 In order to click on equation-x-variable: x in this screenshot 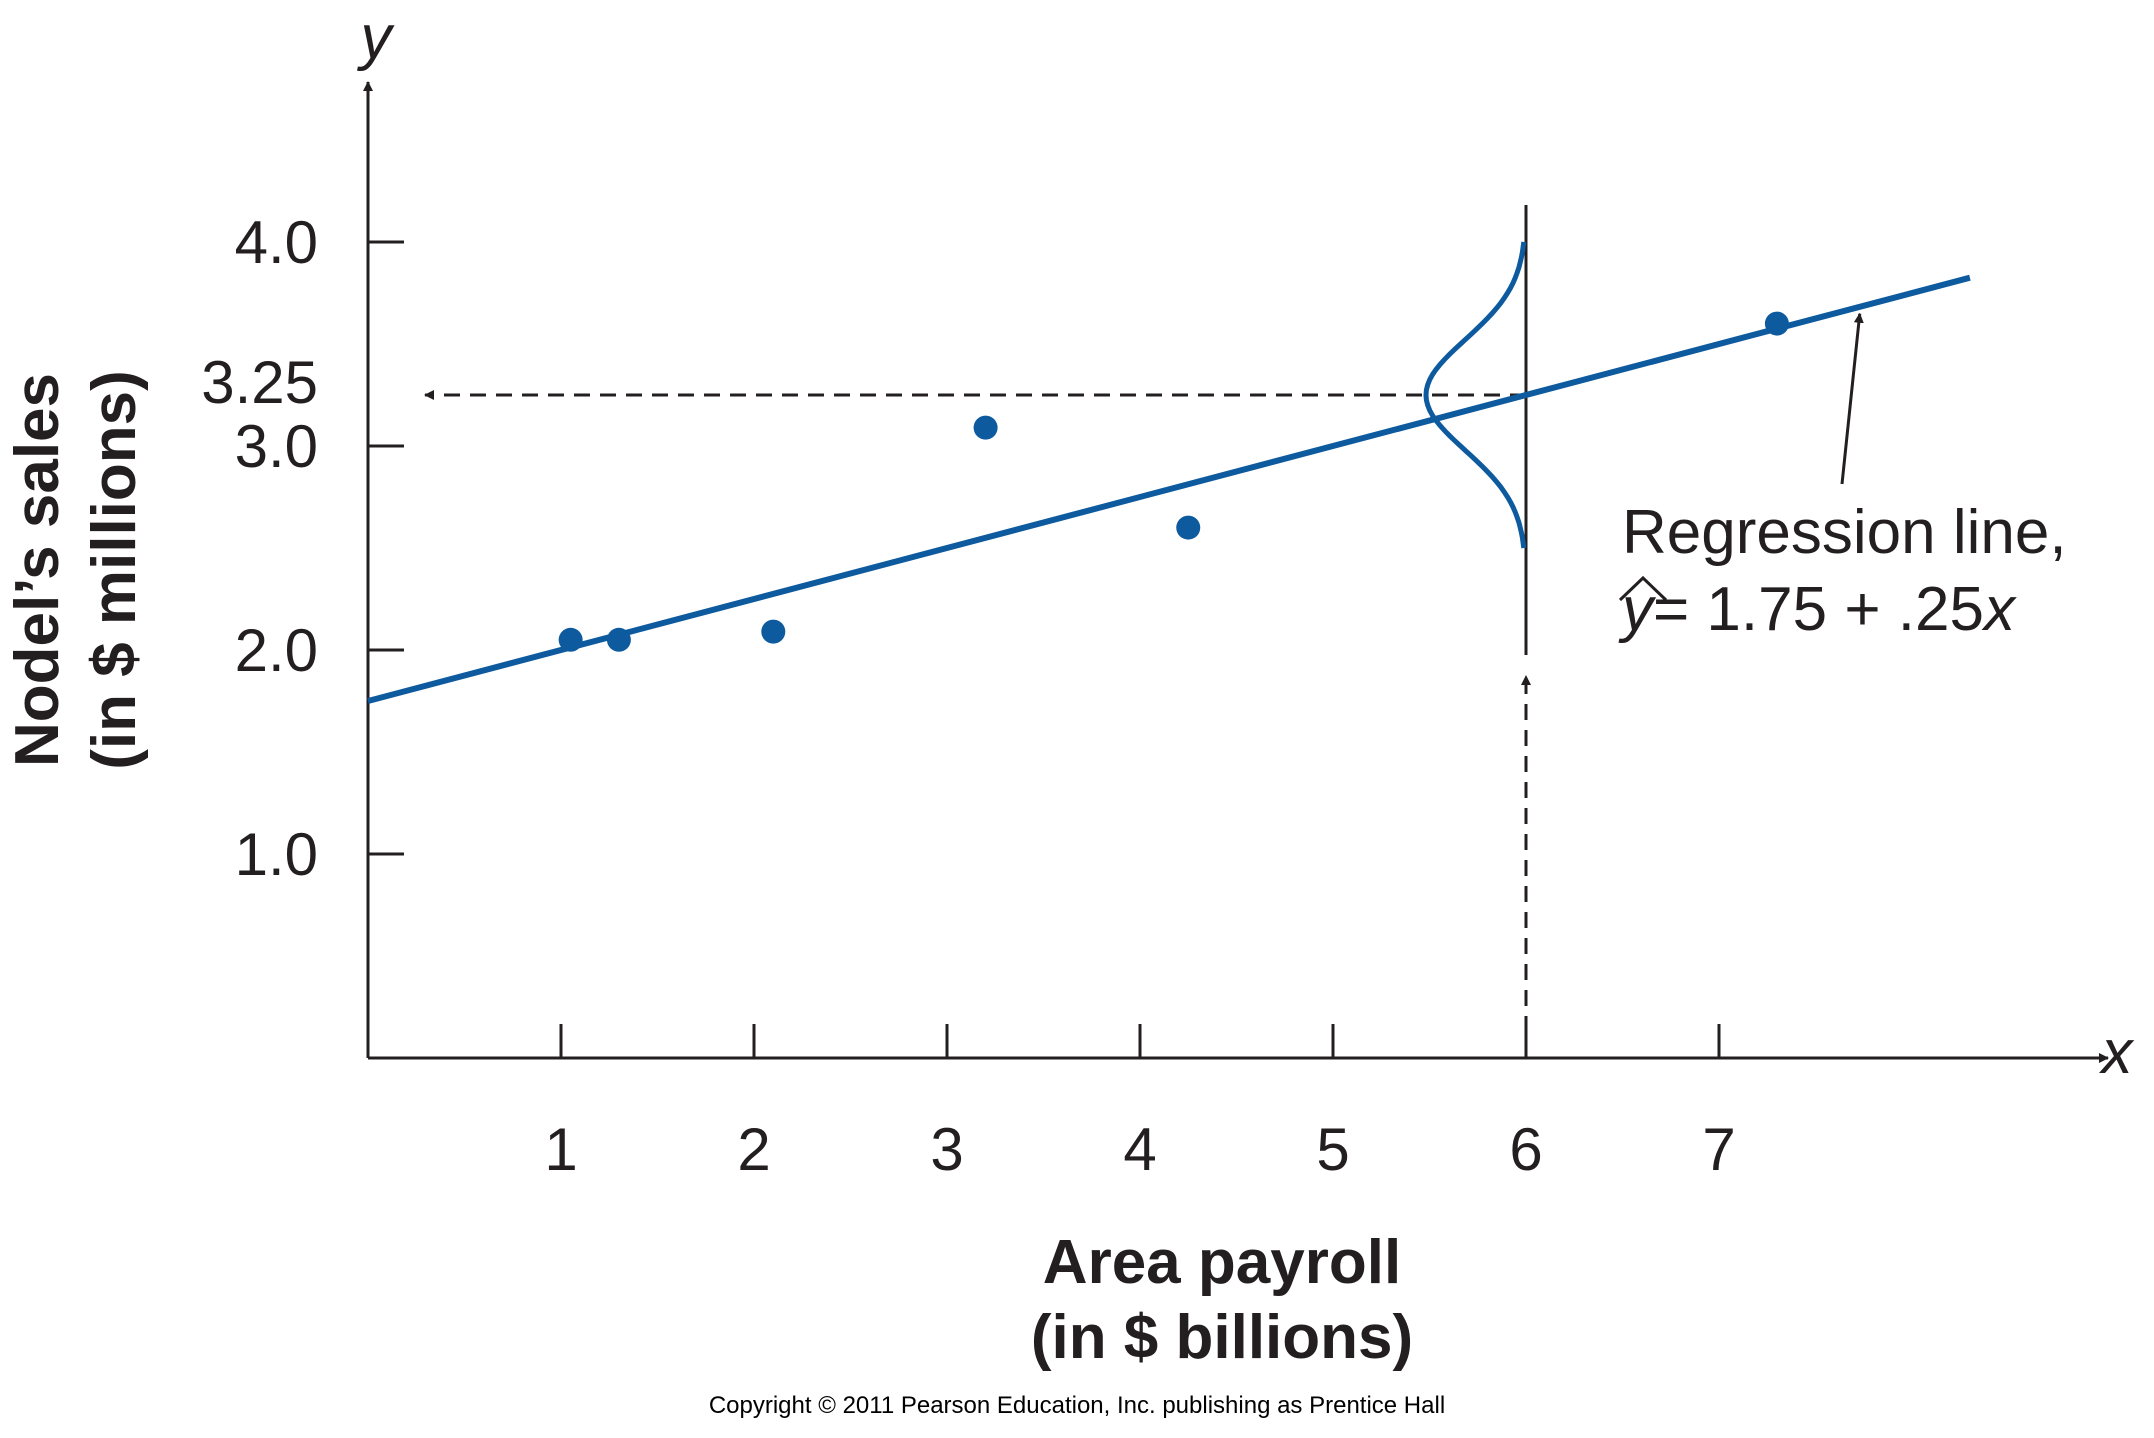, I will do `click(1999, 609)`.